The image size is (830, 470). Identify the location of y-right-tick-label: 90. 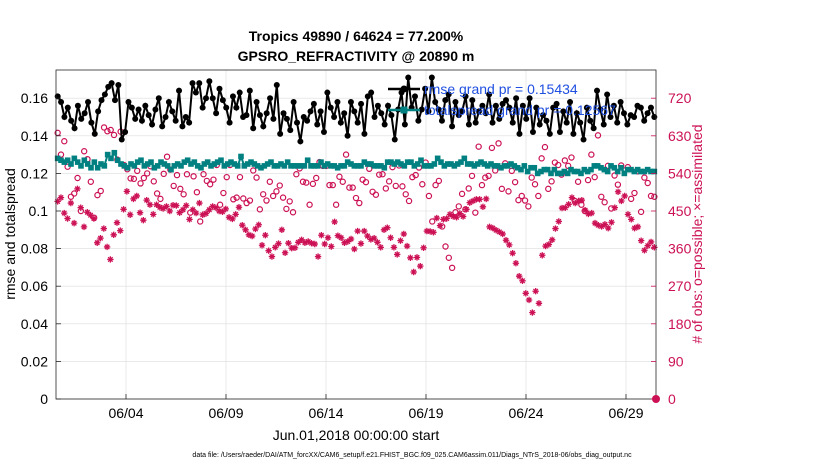
(676, 361).